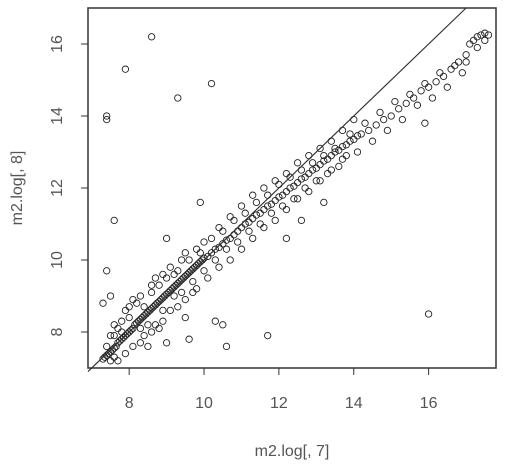 The image size is (507, 473). What do you see at coordinates (57, 44) in the screenshot?
I see `y-tick-label: 16` at bounding box center [57, 44].